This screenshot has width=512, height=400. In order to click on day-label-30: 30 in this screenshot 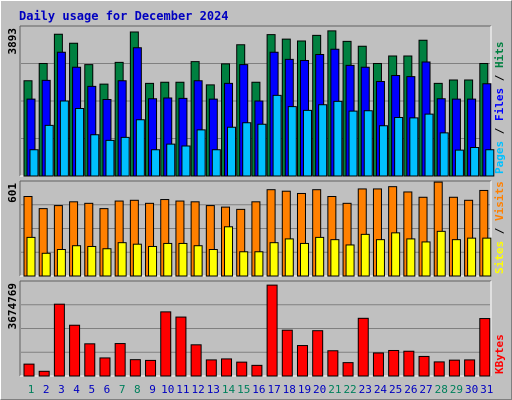, I will do `click(471, 389)`.